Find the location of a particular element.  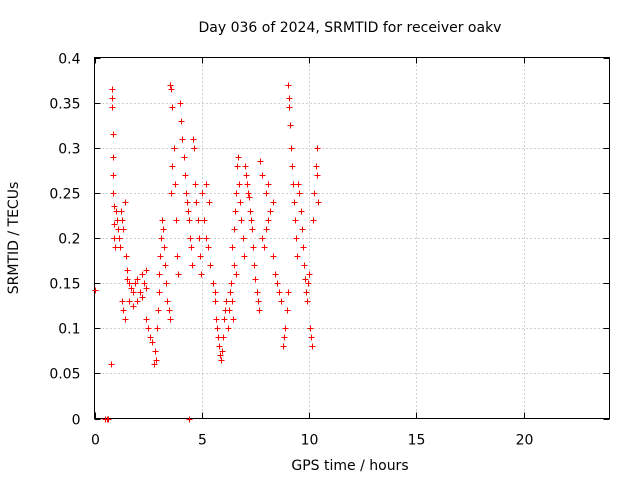

y-tick-label: 0.15 is located at coordinates (64, 285).